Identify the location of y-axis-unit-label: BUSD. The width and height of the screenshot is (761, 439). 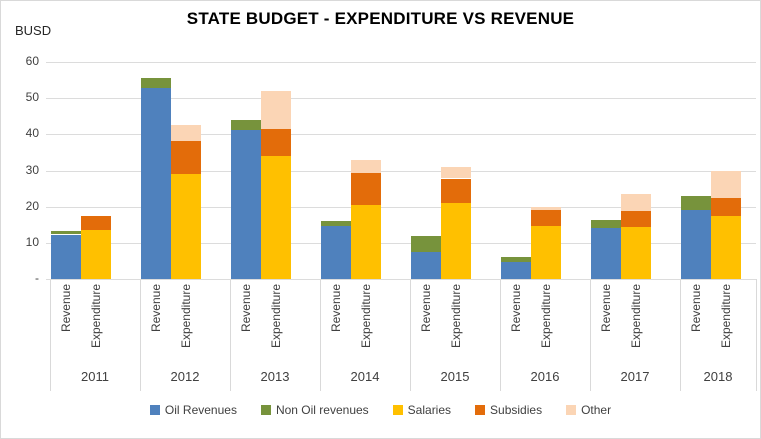
(33, 30).